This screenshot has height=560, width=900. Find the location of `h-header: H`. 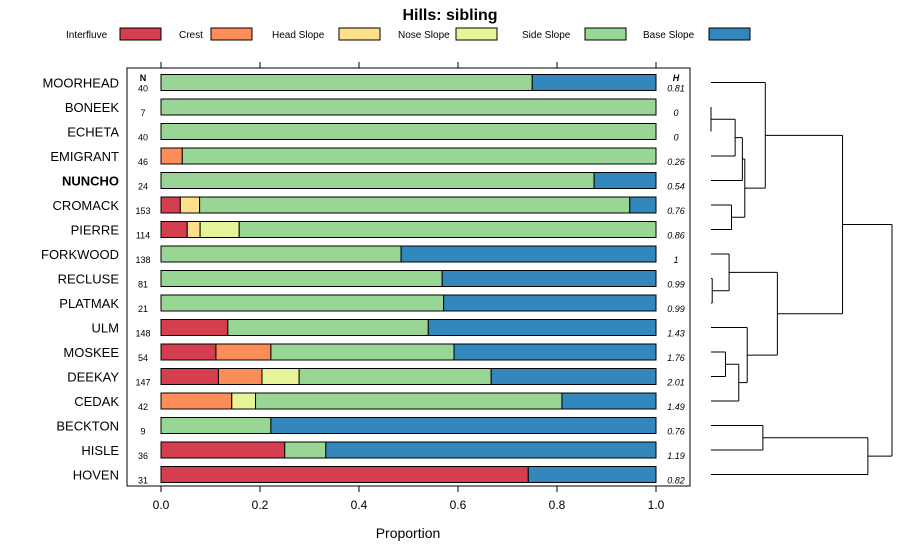

h-header: H is located at coordinates (676, 78).